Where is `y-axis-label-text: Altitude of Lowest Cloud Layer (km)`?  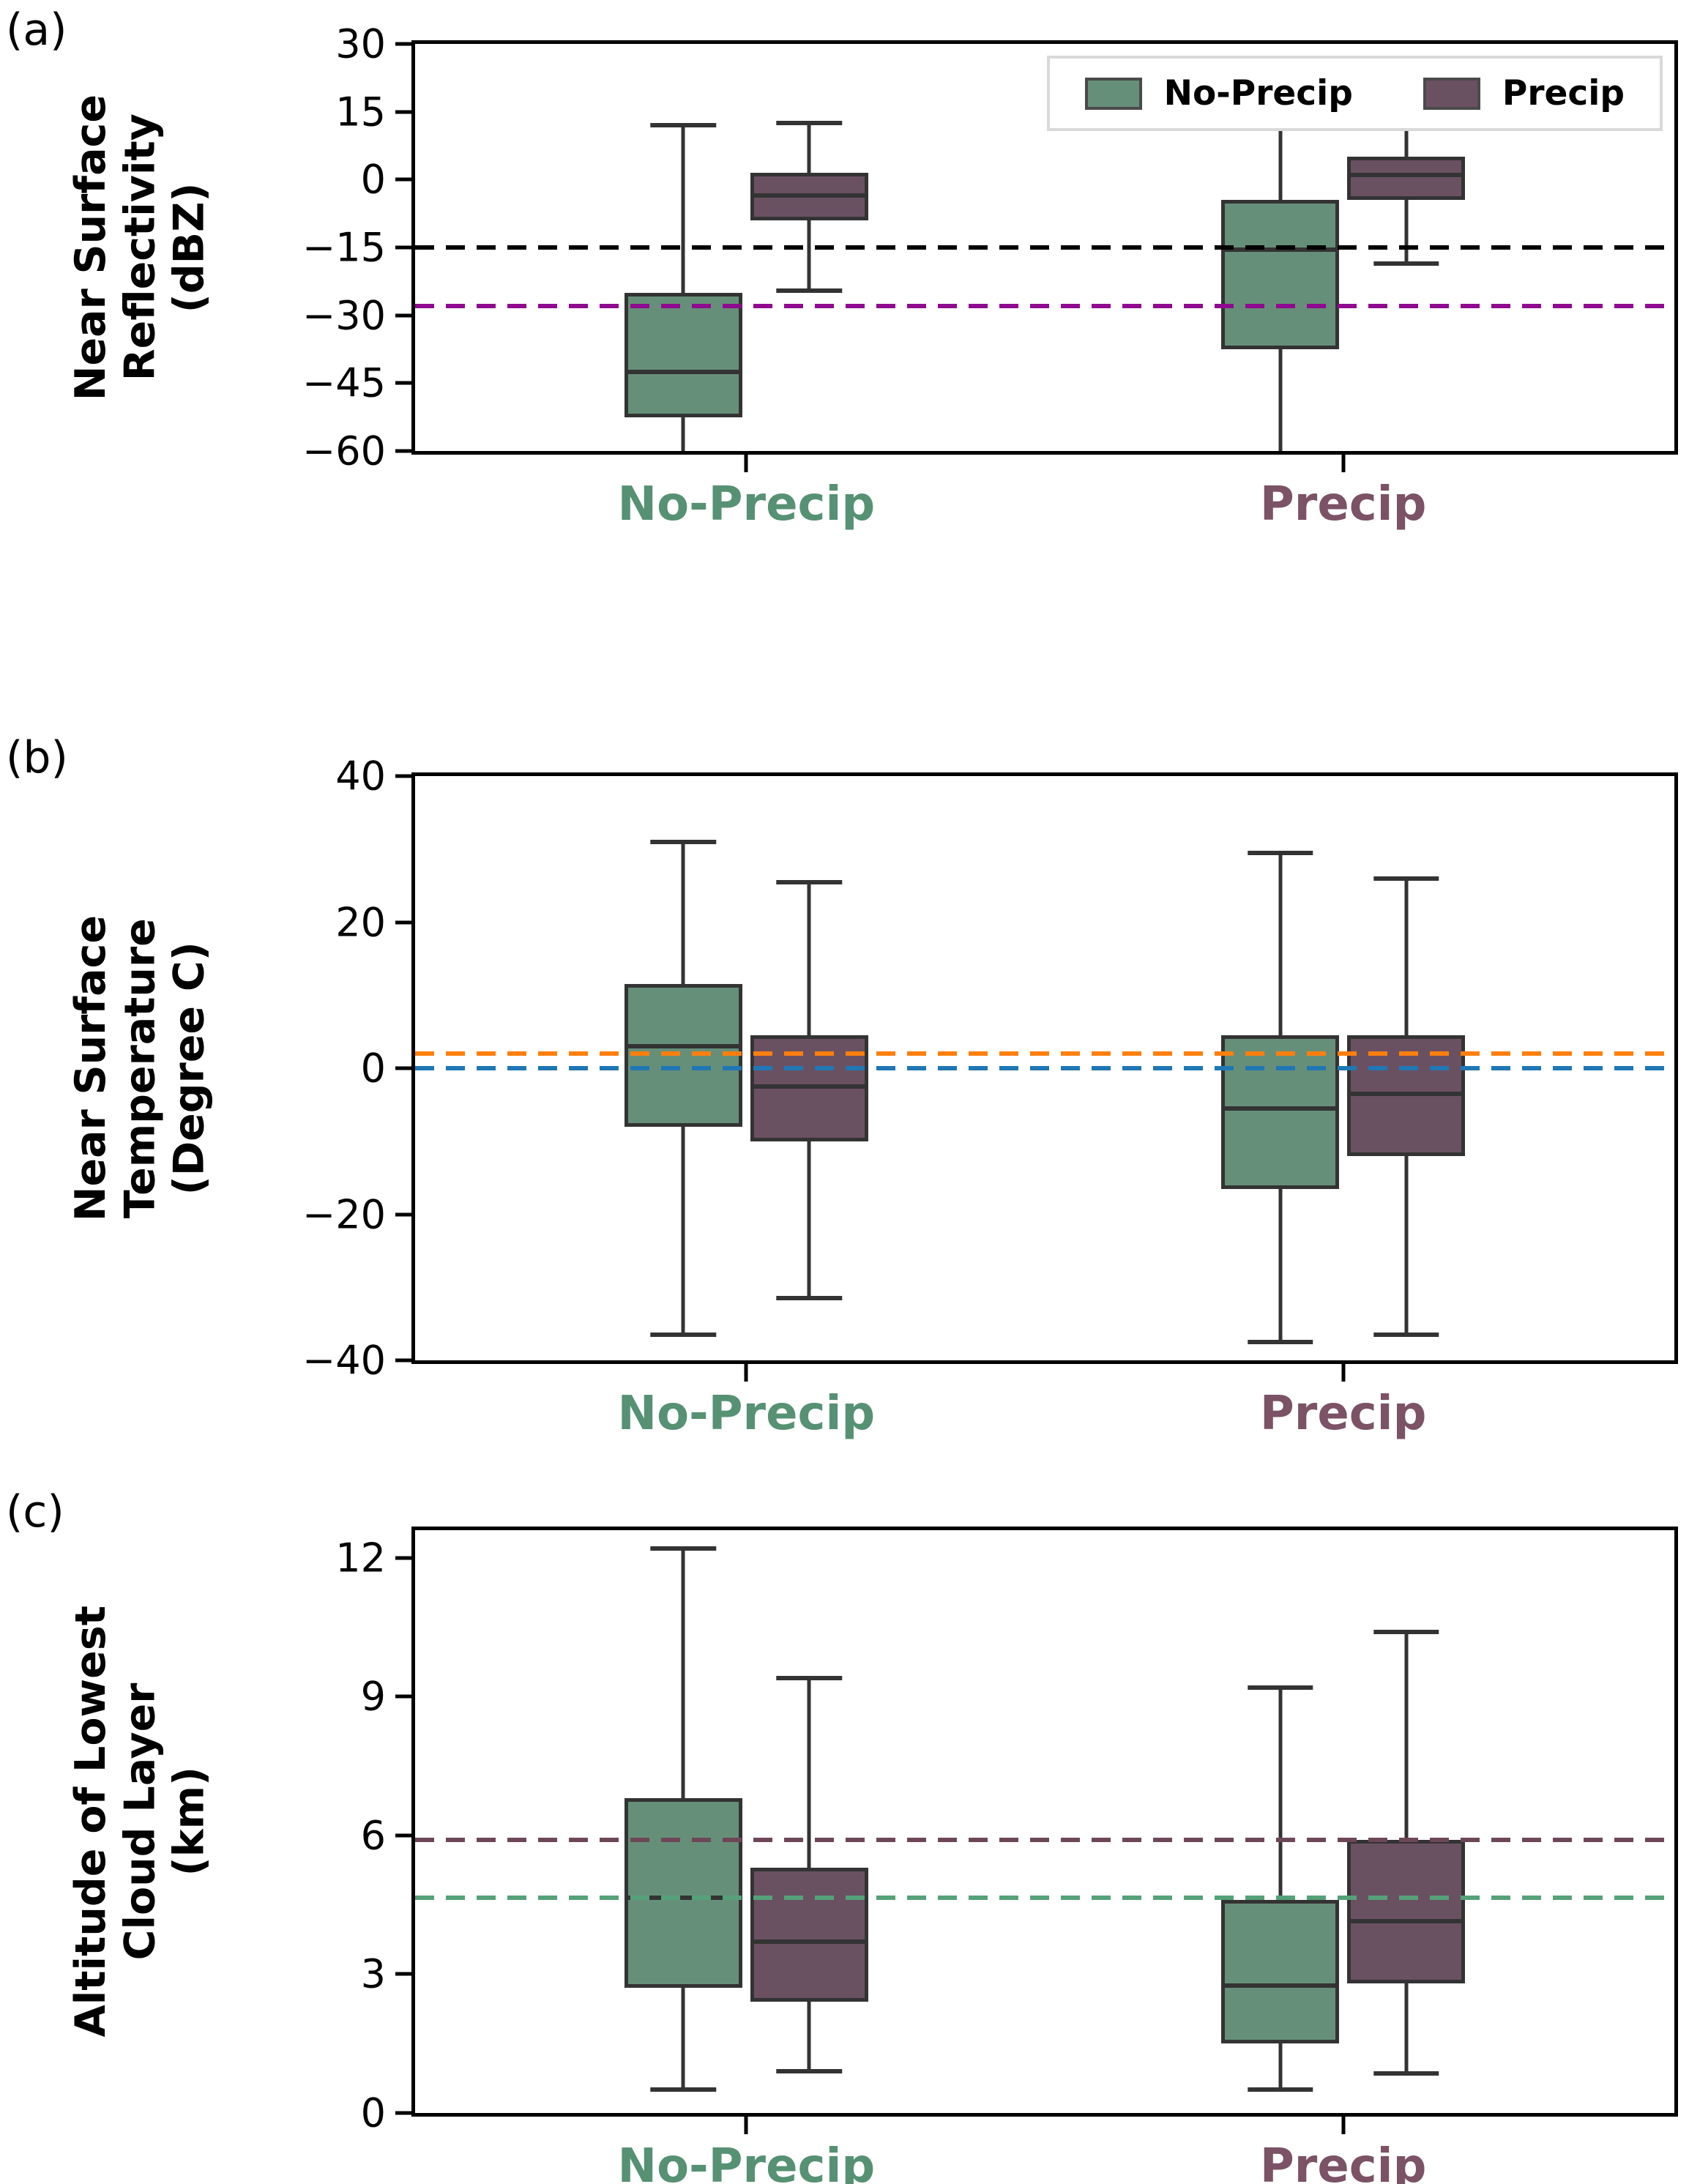
y-axis-label-text: Altitude of Lowest Cloud Layer (km) is located at coordinates (141, 1821).